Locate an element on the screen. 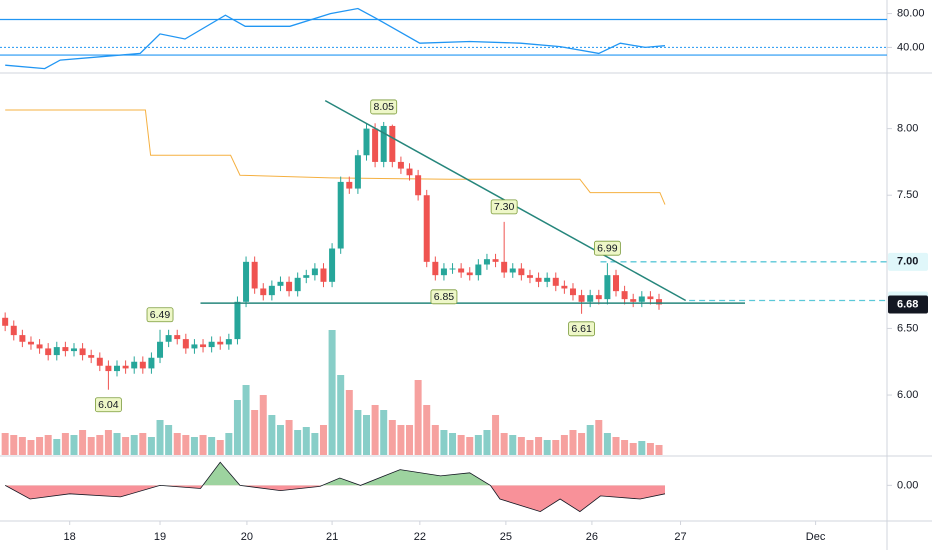  price-marker-label: 6.85 is located at coordinates (444, 297).